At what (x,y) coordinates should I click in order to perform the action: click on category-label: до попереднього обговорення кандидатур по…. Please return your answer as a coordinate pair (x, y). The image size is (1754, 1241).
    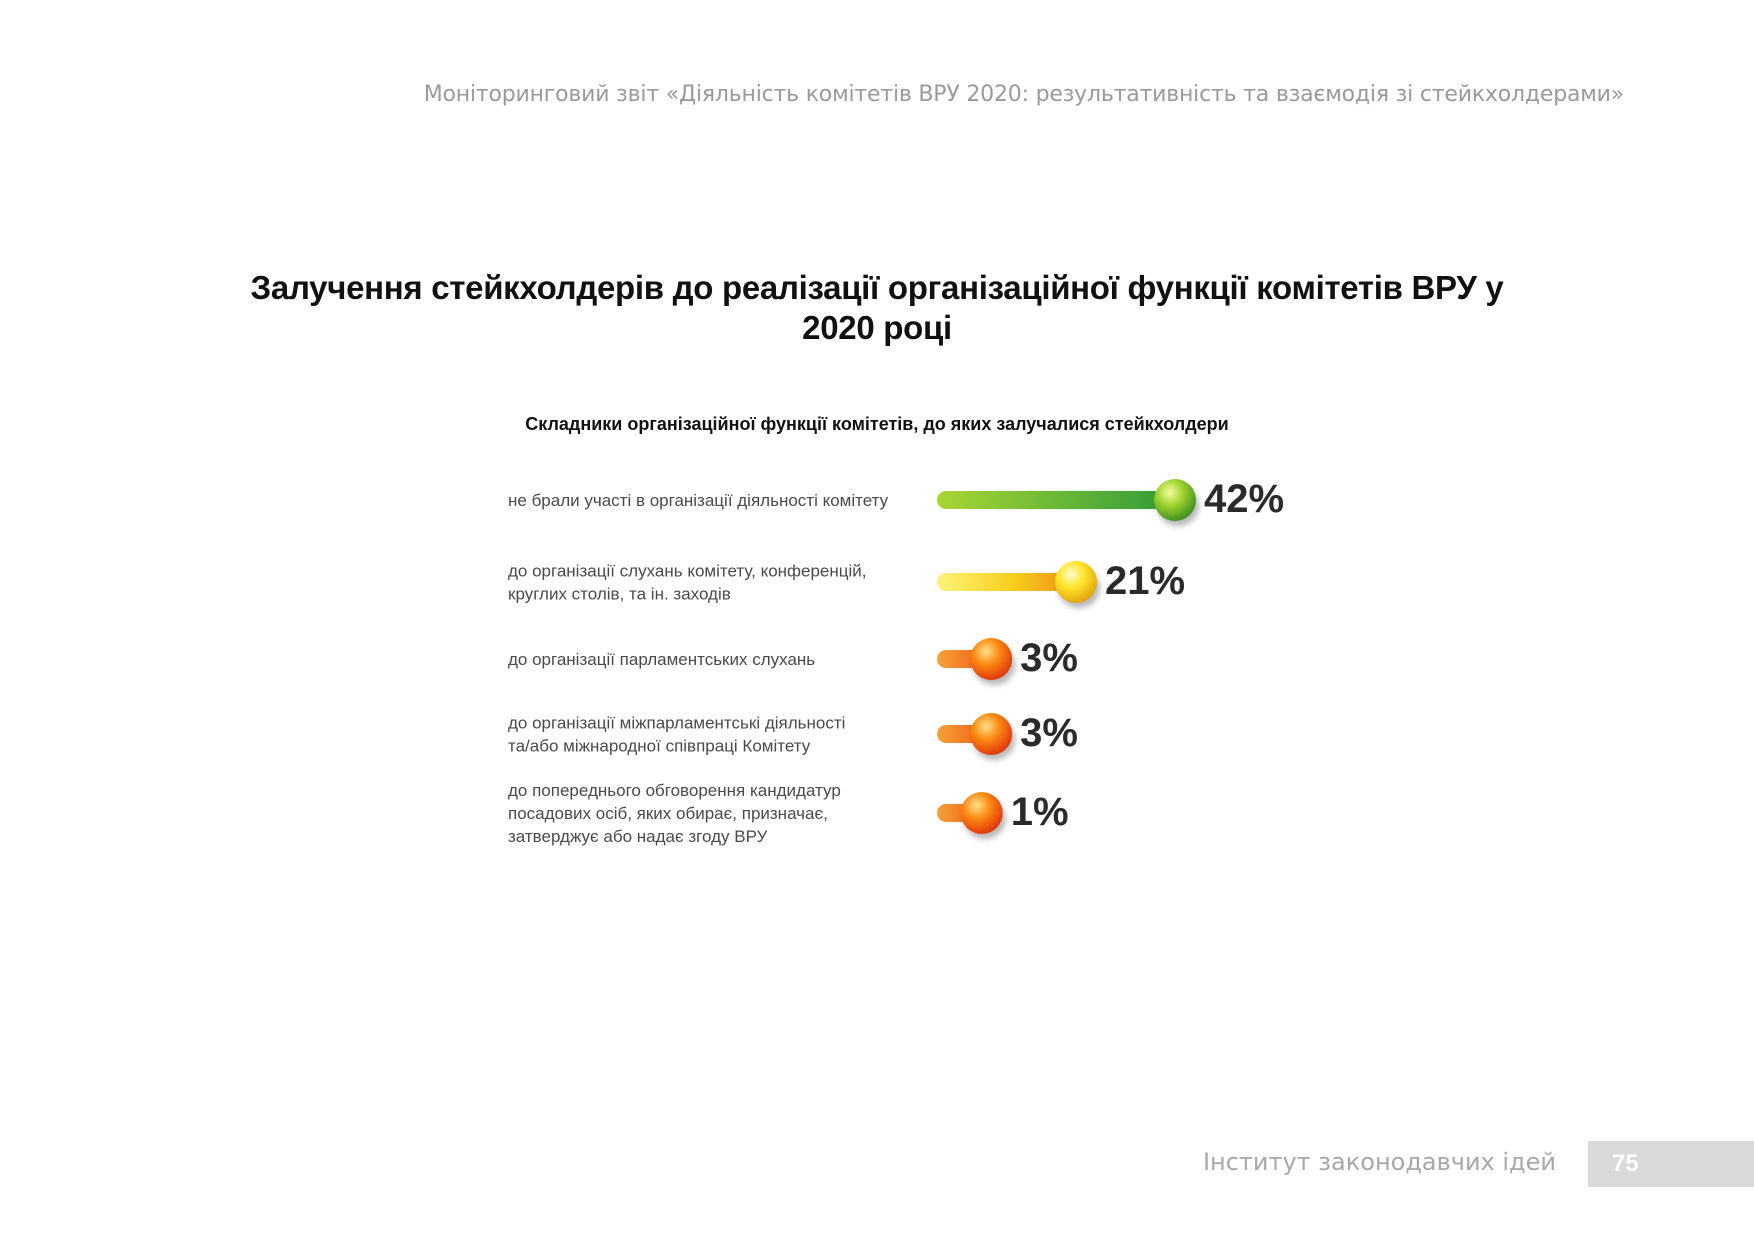
    Looking at the image, I should click on (674, 813).